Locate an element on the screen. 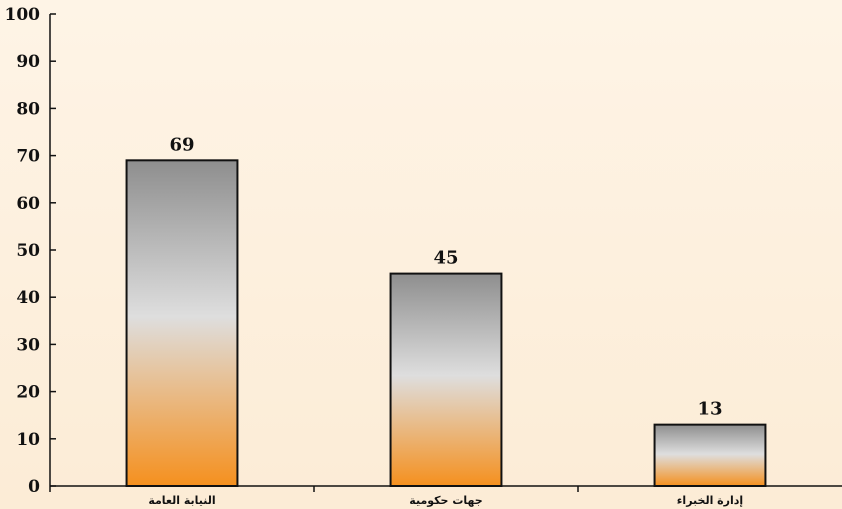 The height and width of the screenshot is (509, 842). y-tick-label: 50 is located at coordinates (28, 251).